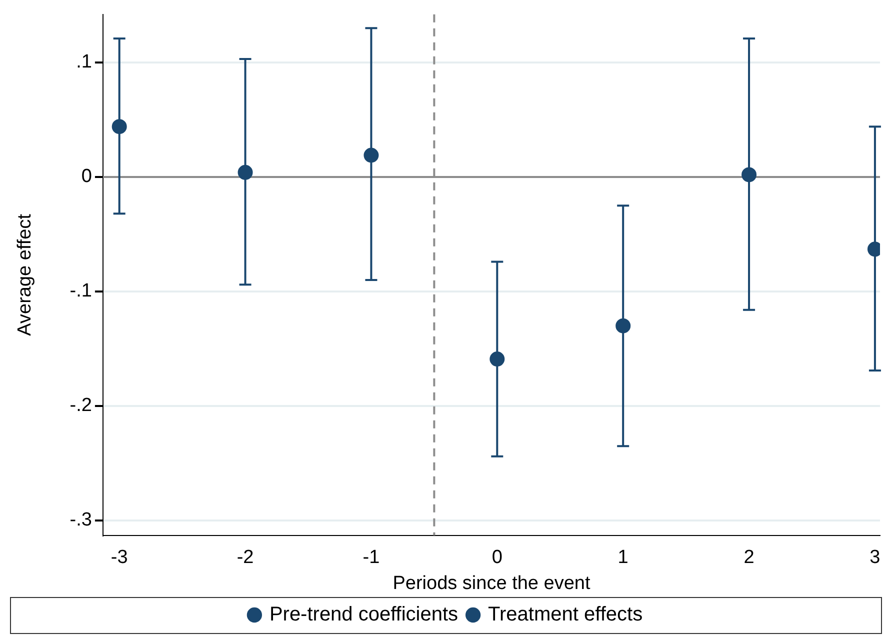  Describe the element at coordinates (81, 405) in the screenshot. I see `y-tick-label: -.2` at that location.